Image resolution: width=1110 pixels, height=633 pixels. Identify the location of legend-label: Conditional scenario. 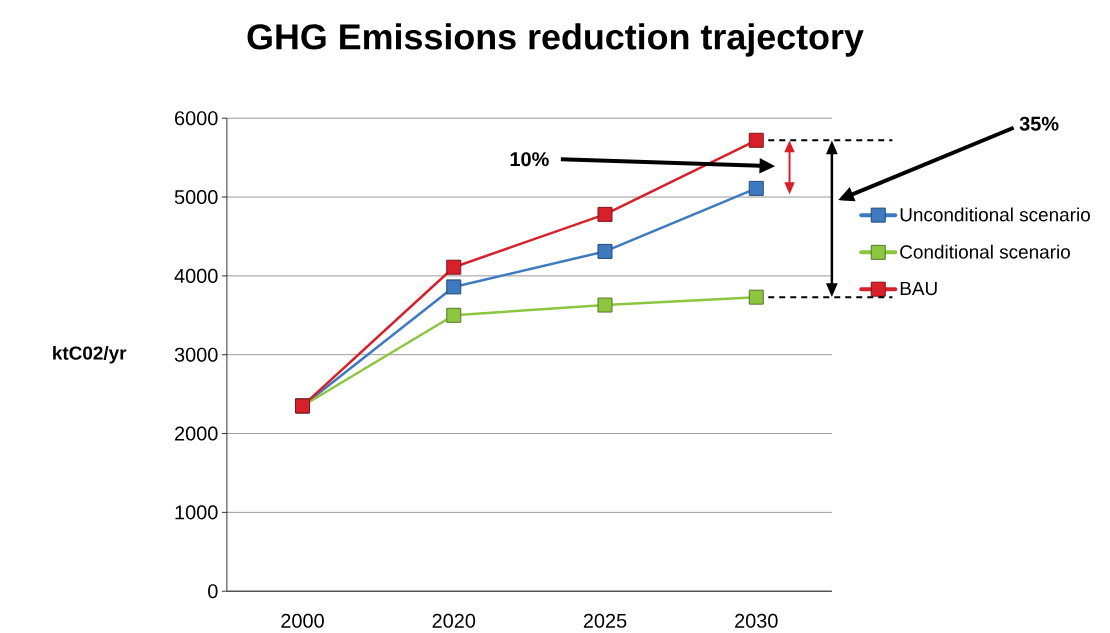
(985, 251).